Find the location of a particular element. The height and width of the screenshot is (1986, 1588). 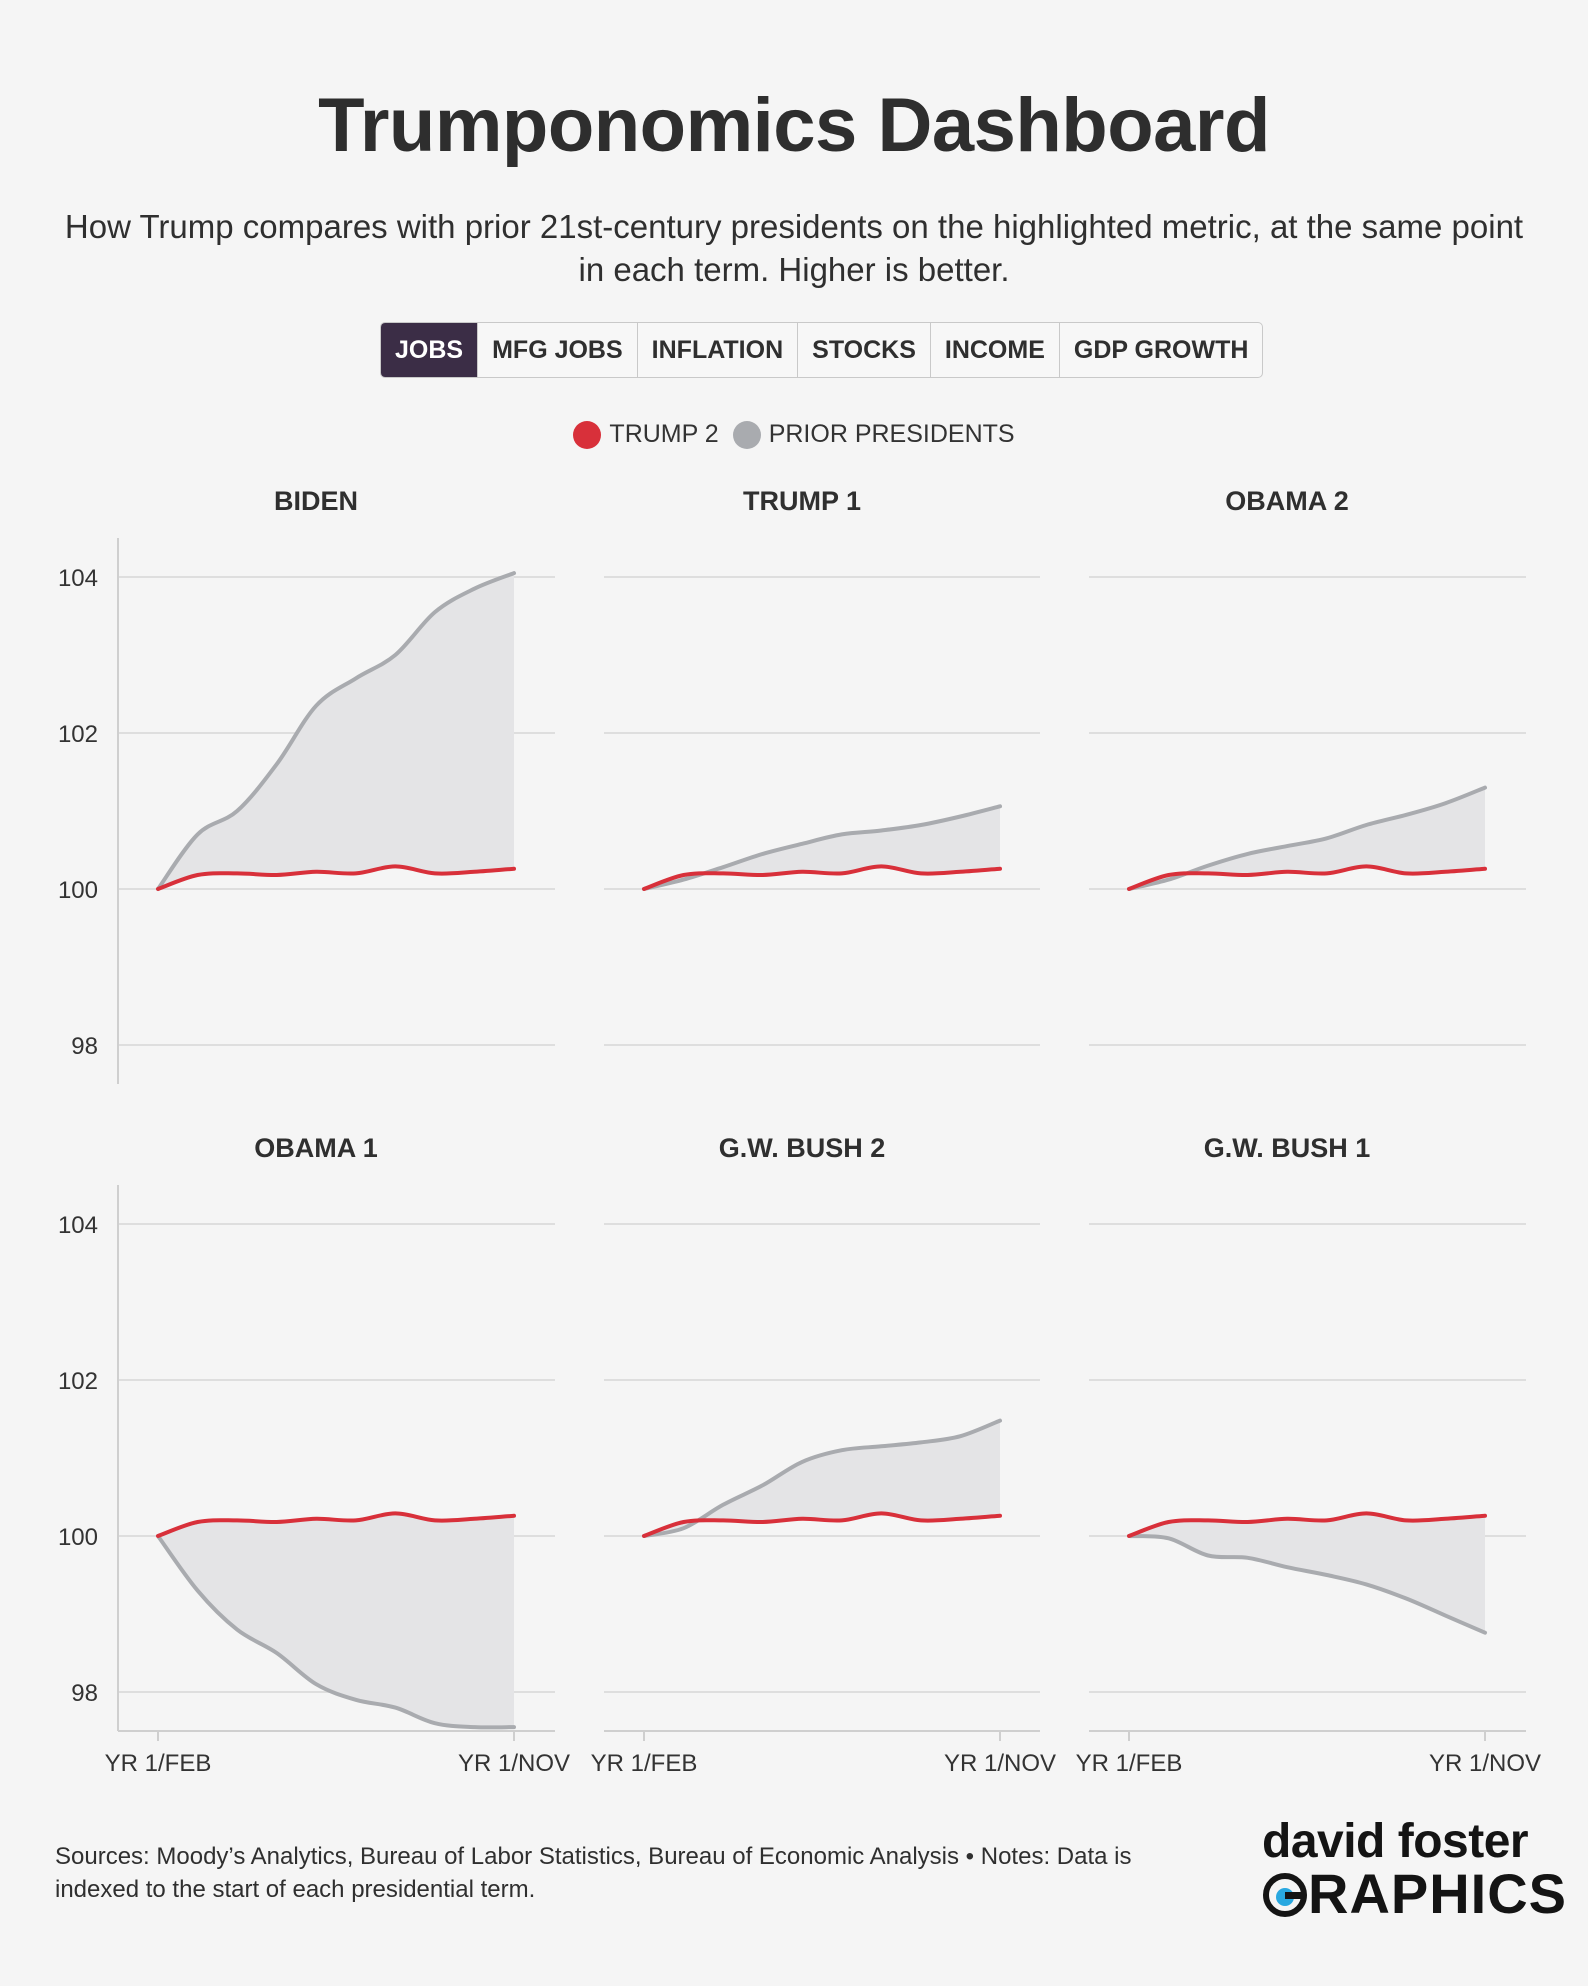

legend-label-prior: PRIOR PRESIDENTS is located at coordinates (891, 434).